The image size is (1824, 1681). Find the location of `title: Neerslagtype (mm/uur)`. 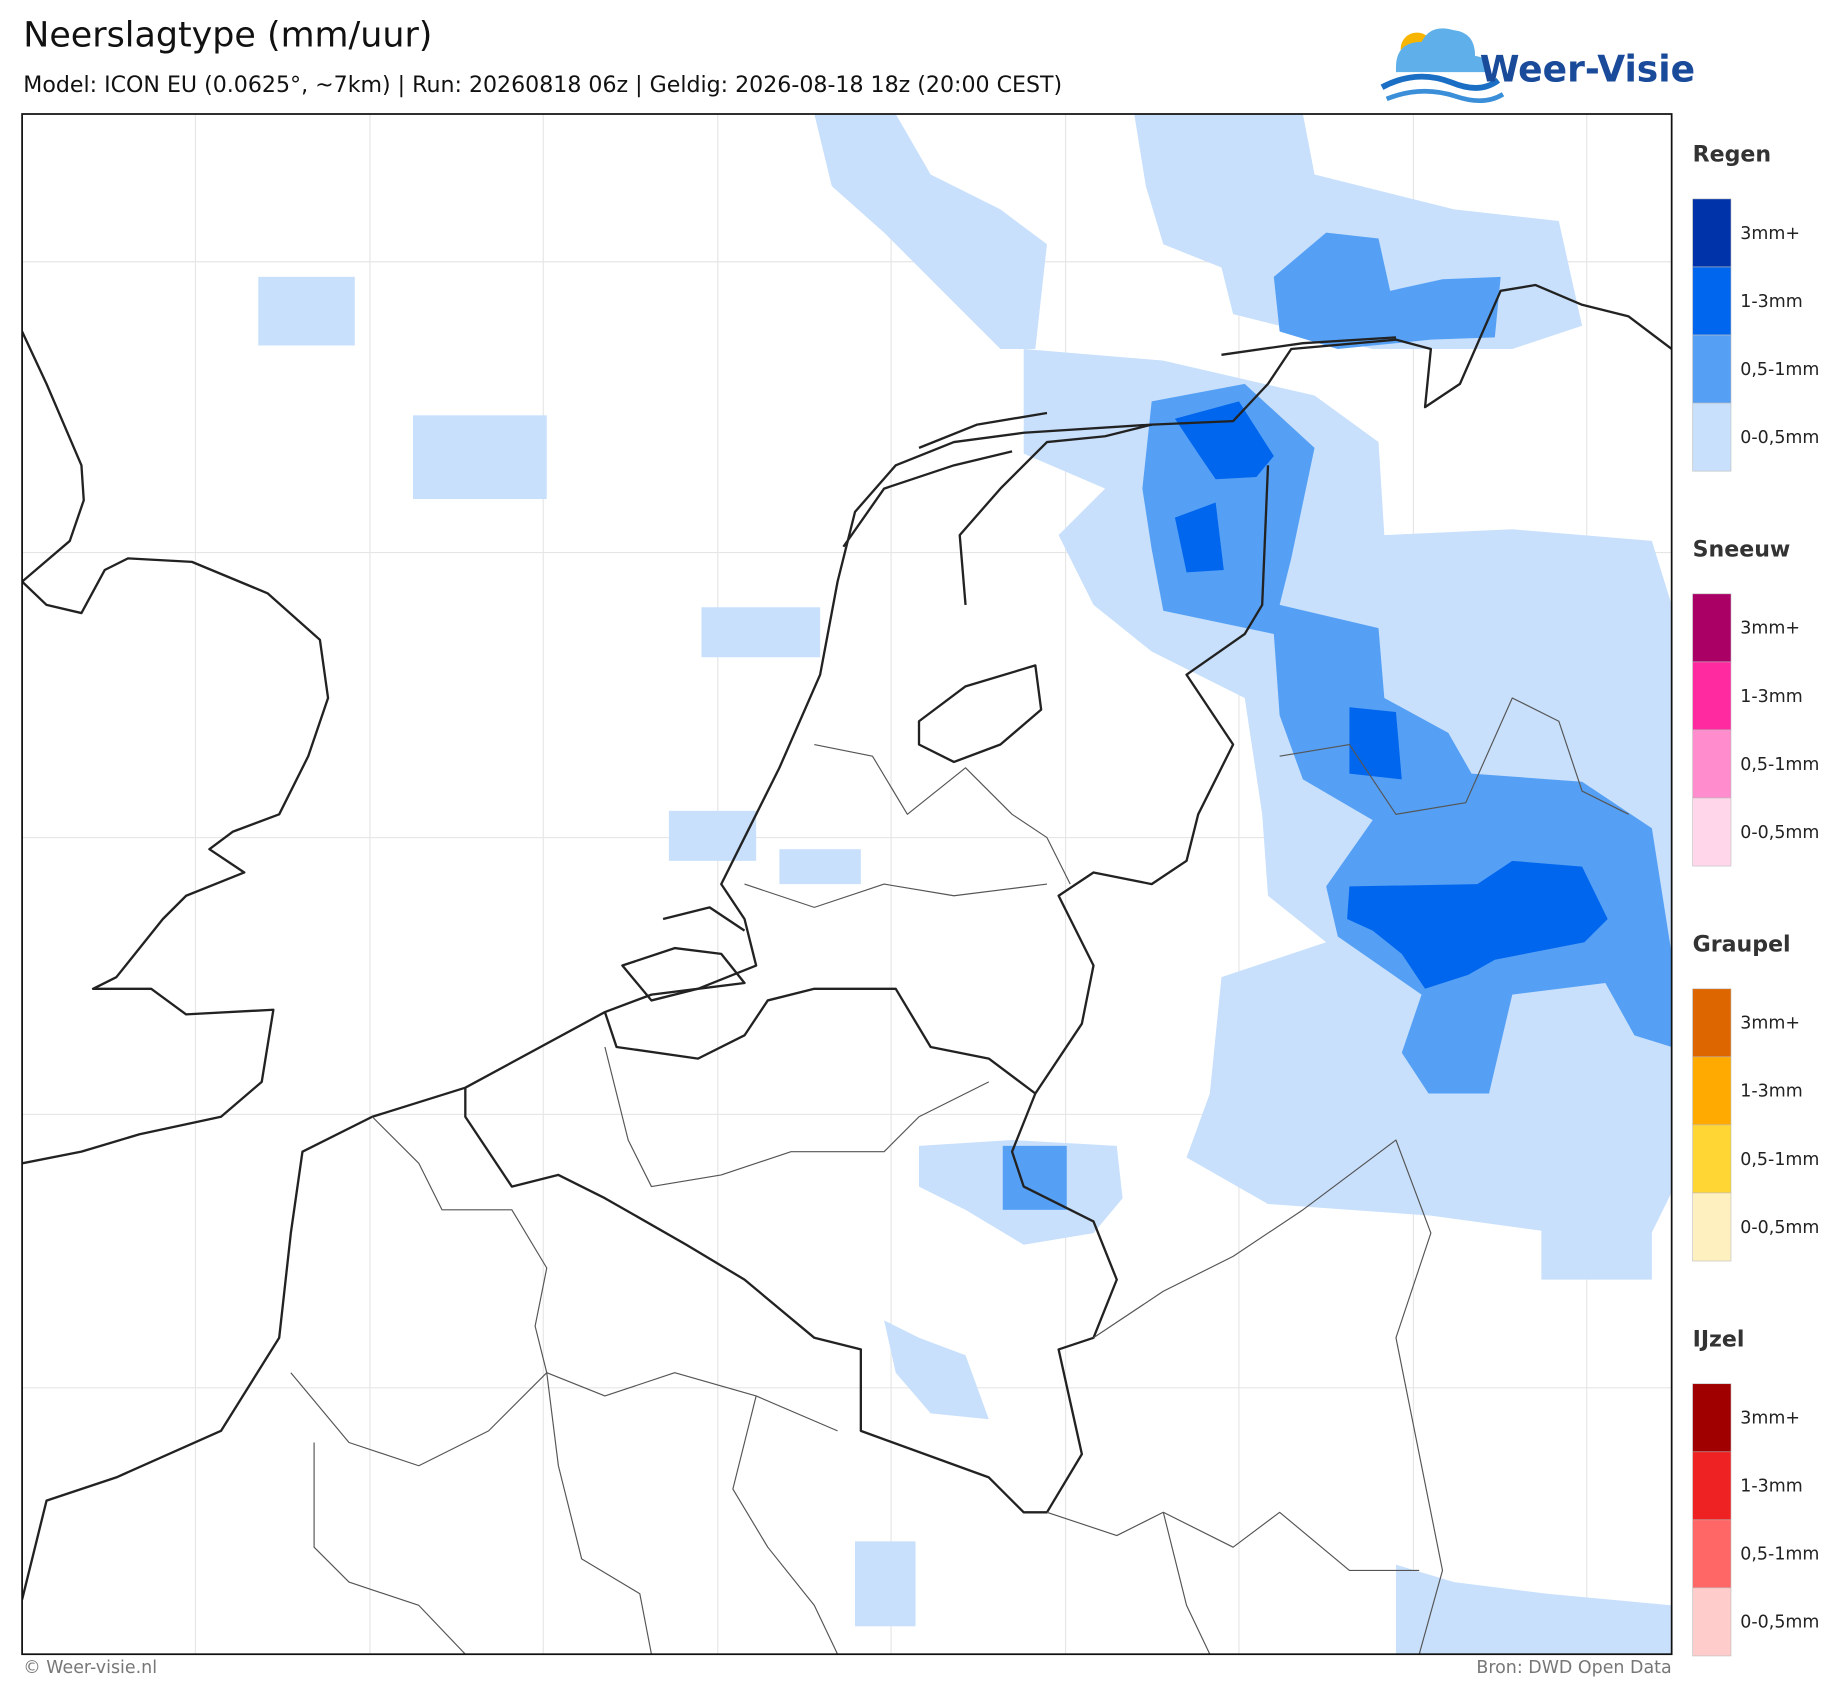

title: Neerslagtype (mm/uur) is located at coordinates (227, 36).